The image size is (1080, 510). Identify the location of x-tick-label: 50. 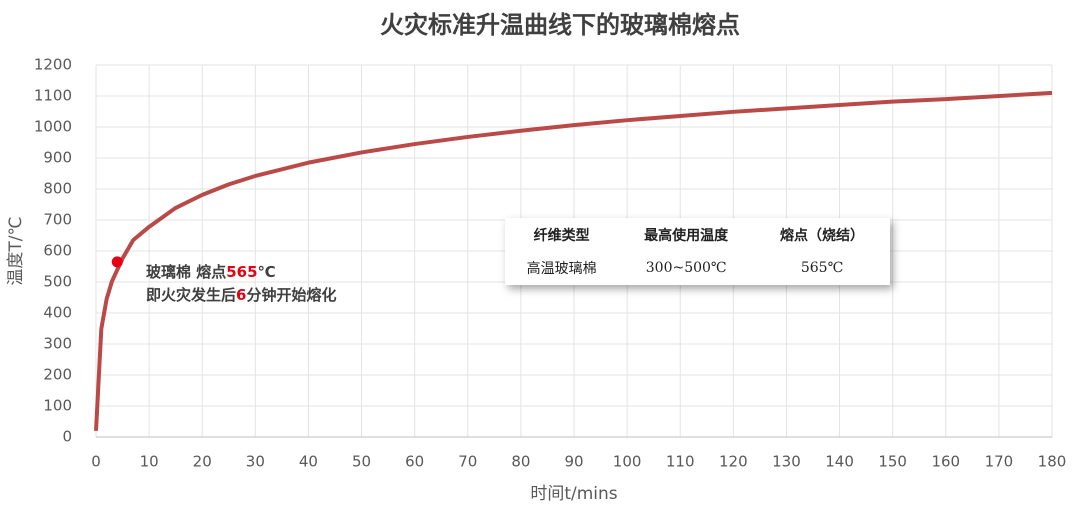
(361, 462).